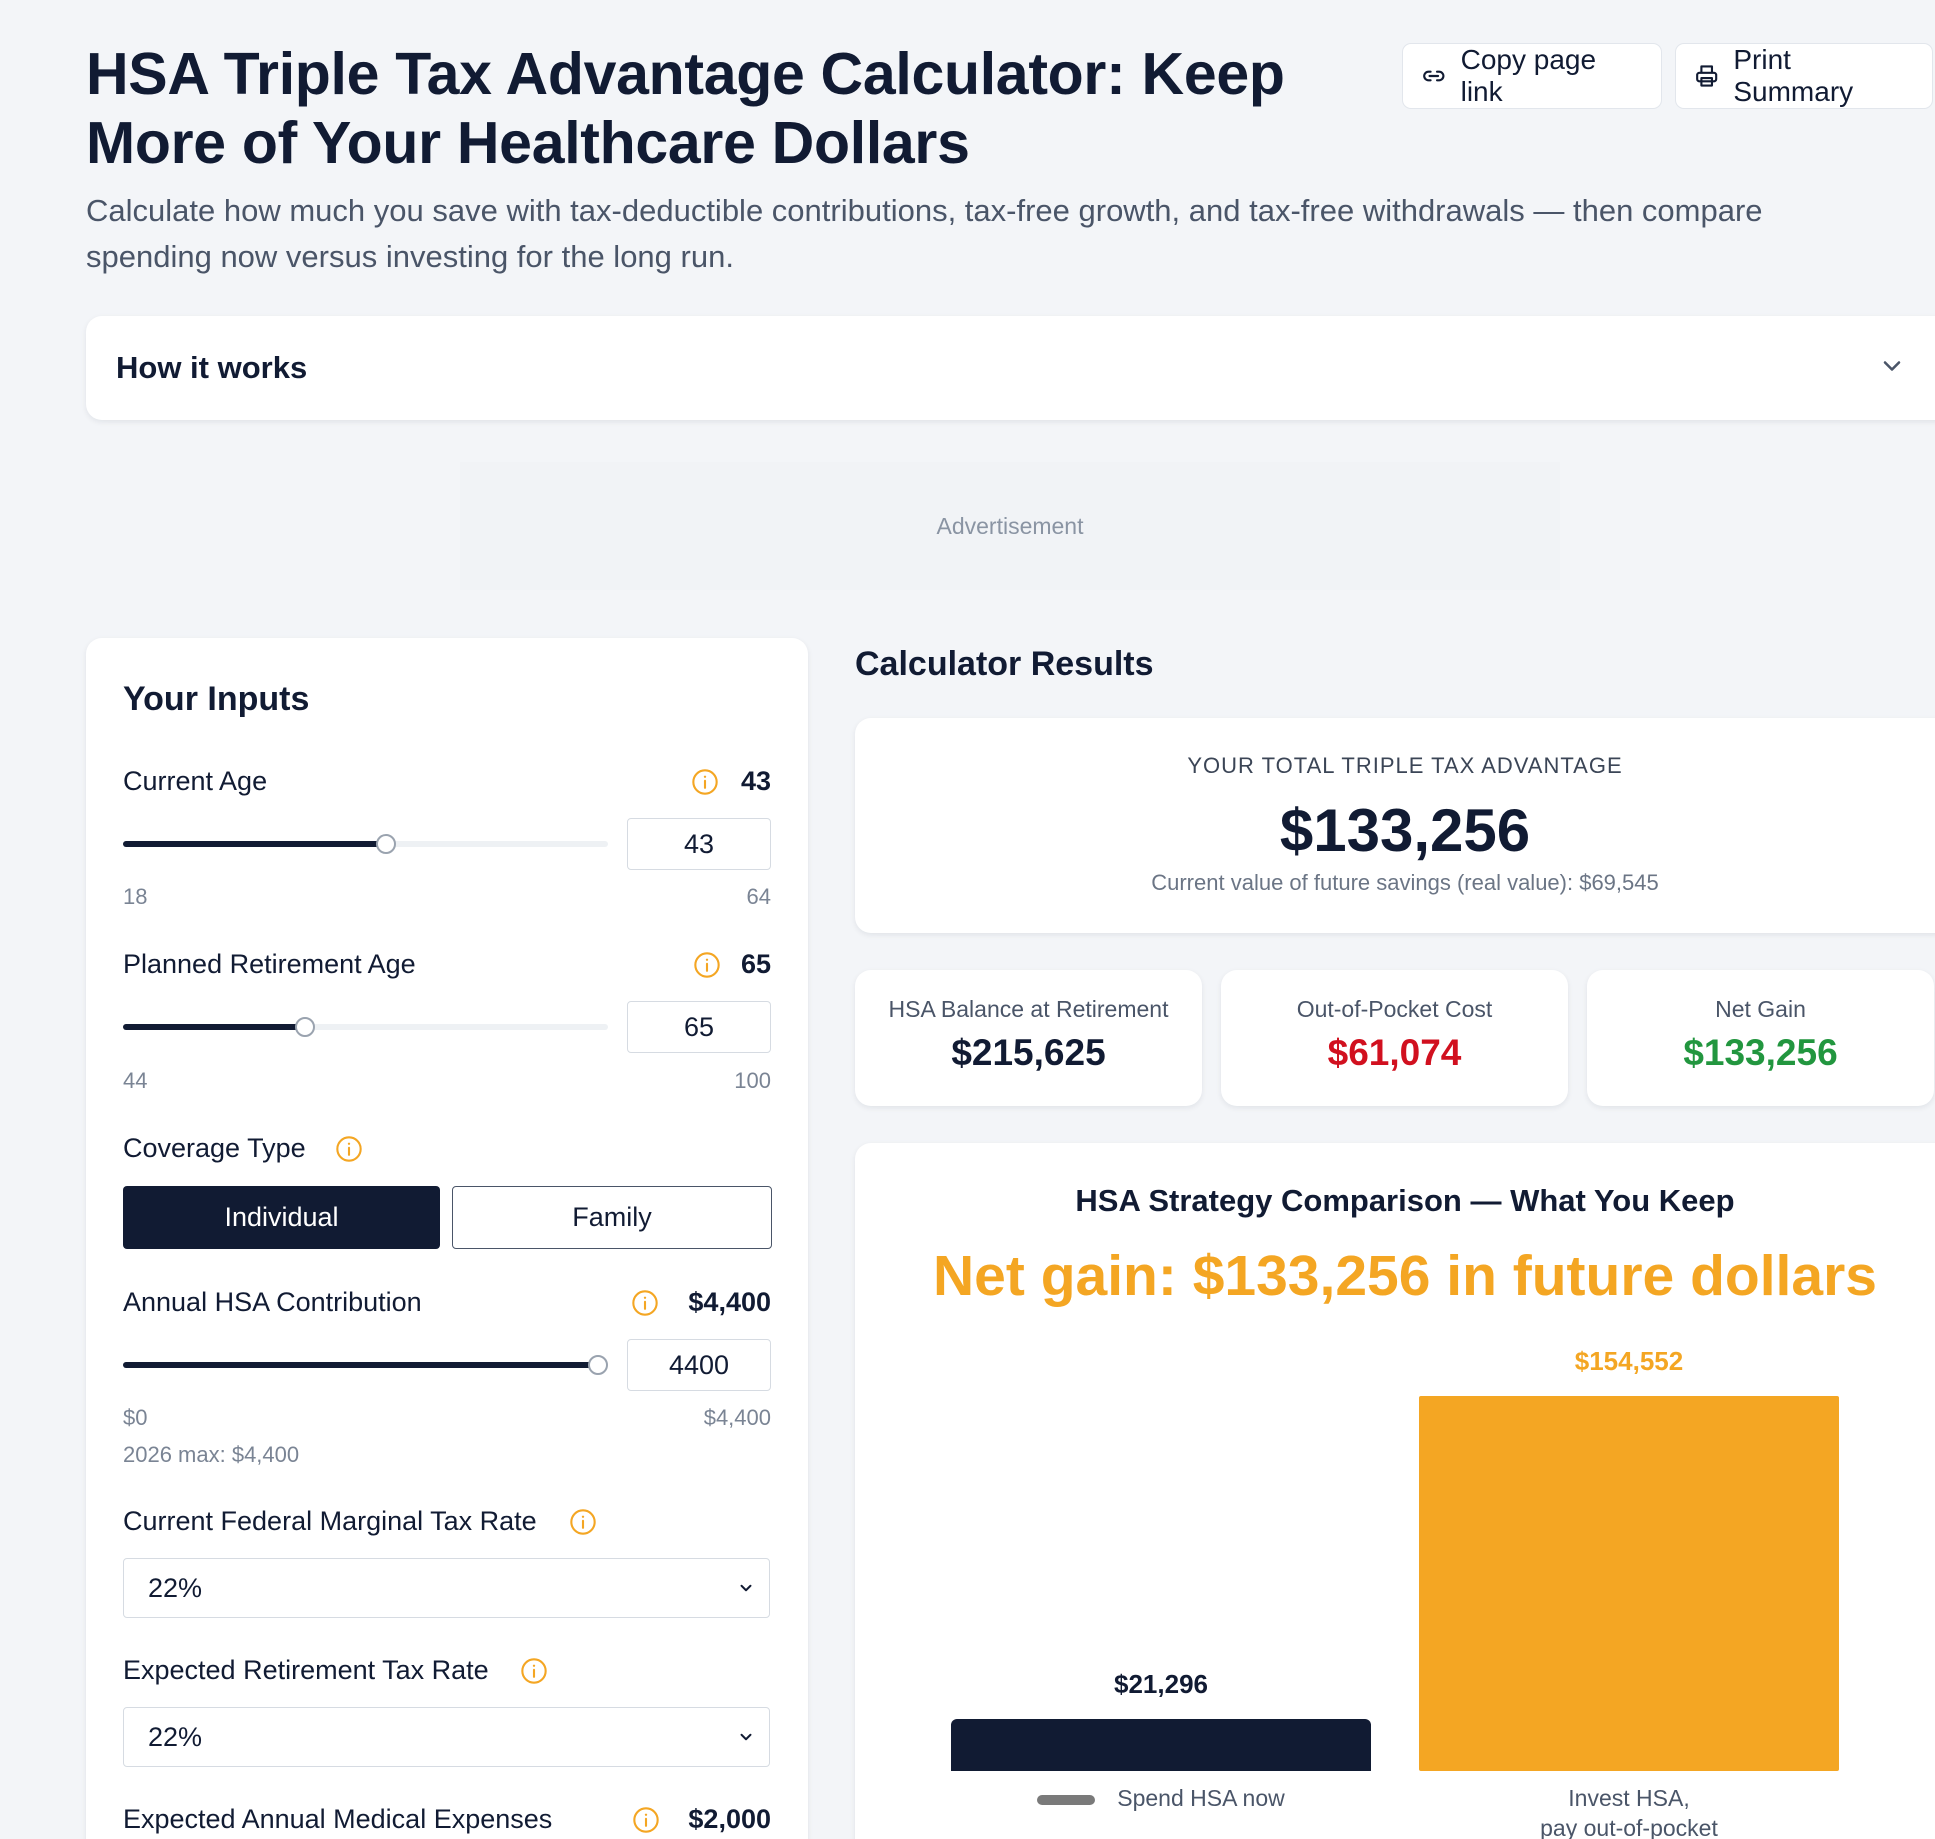 The height and width of the screenshot is (1839, 1935). I want to click on contribution-slider-fill, so click(360, 1365).